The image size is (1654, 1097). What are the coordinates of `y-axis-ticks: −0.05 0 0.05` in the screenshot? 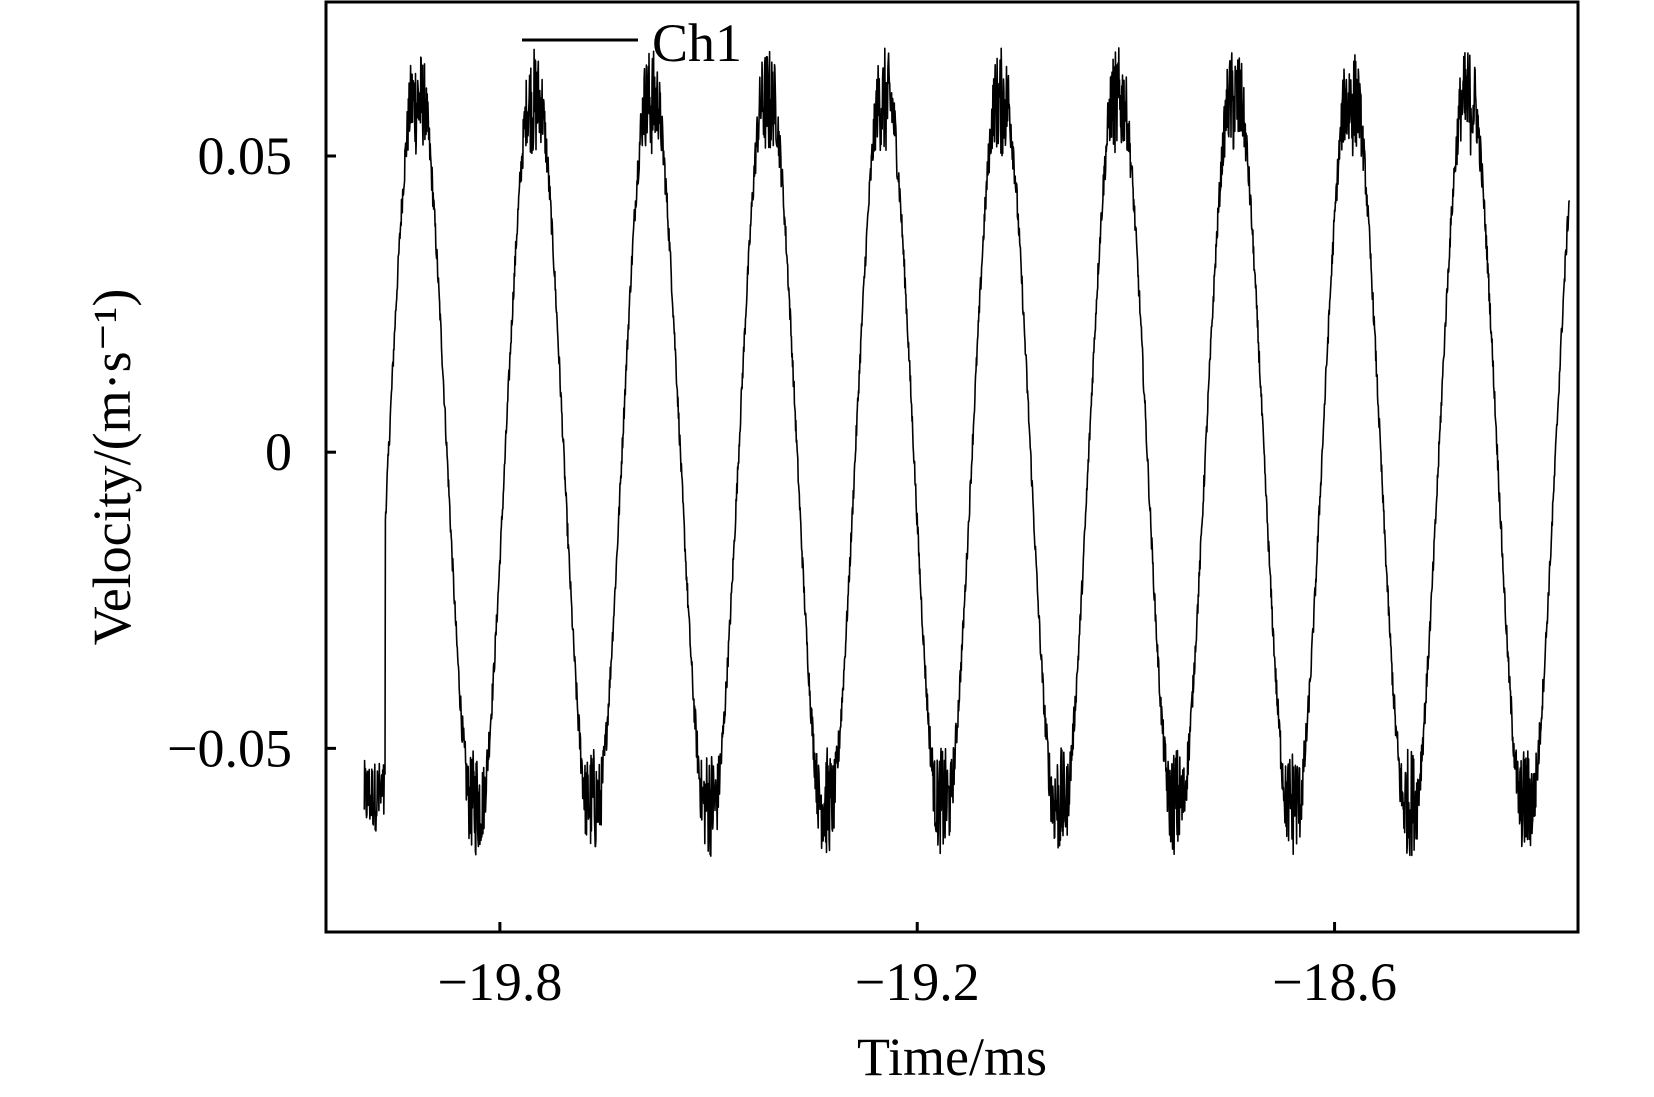 It's located at (251, 452).